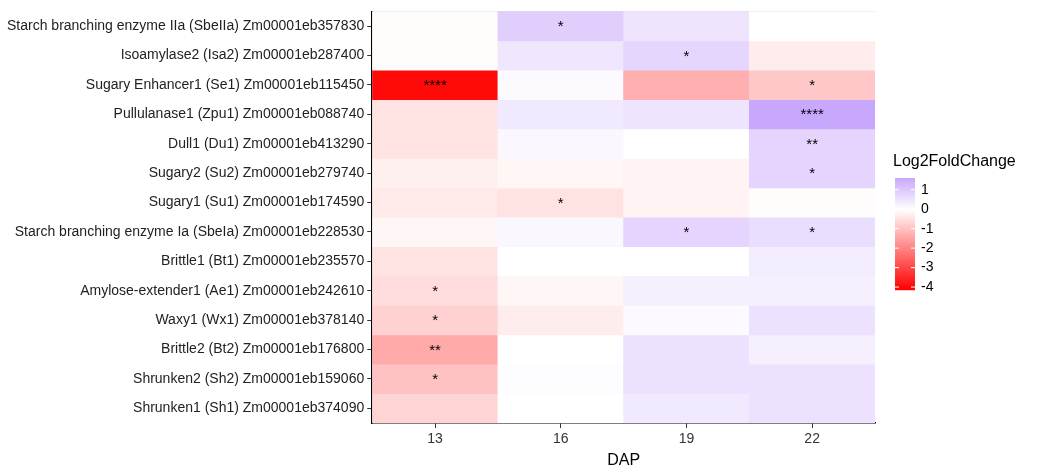 This screenshot has width=1053, height=470. What do you see at coordinates (186, 24) in the screenshot?
I see `y-tick-label: Starch branching enzyme IIa (SbeIIa) Zm00001eb357830` at bounding box center [186, 24].